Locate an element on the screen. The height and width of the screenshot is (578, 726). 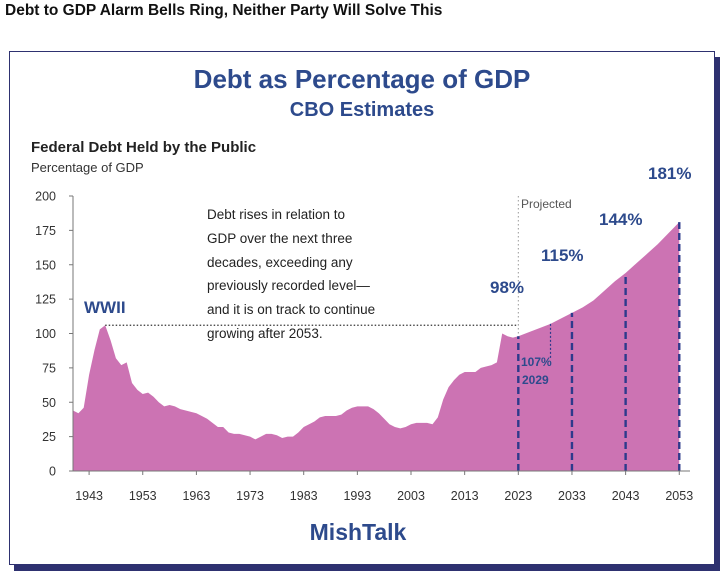
x-tick-label: 1953 is located at coordinates (143, 496).